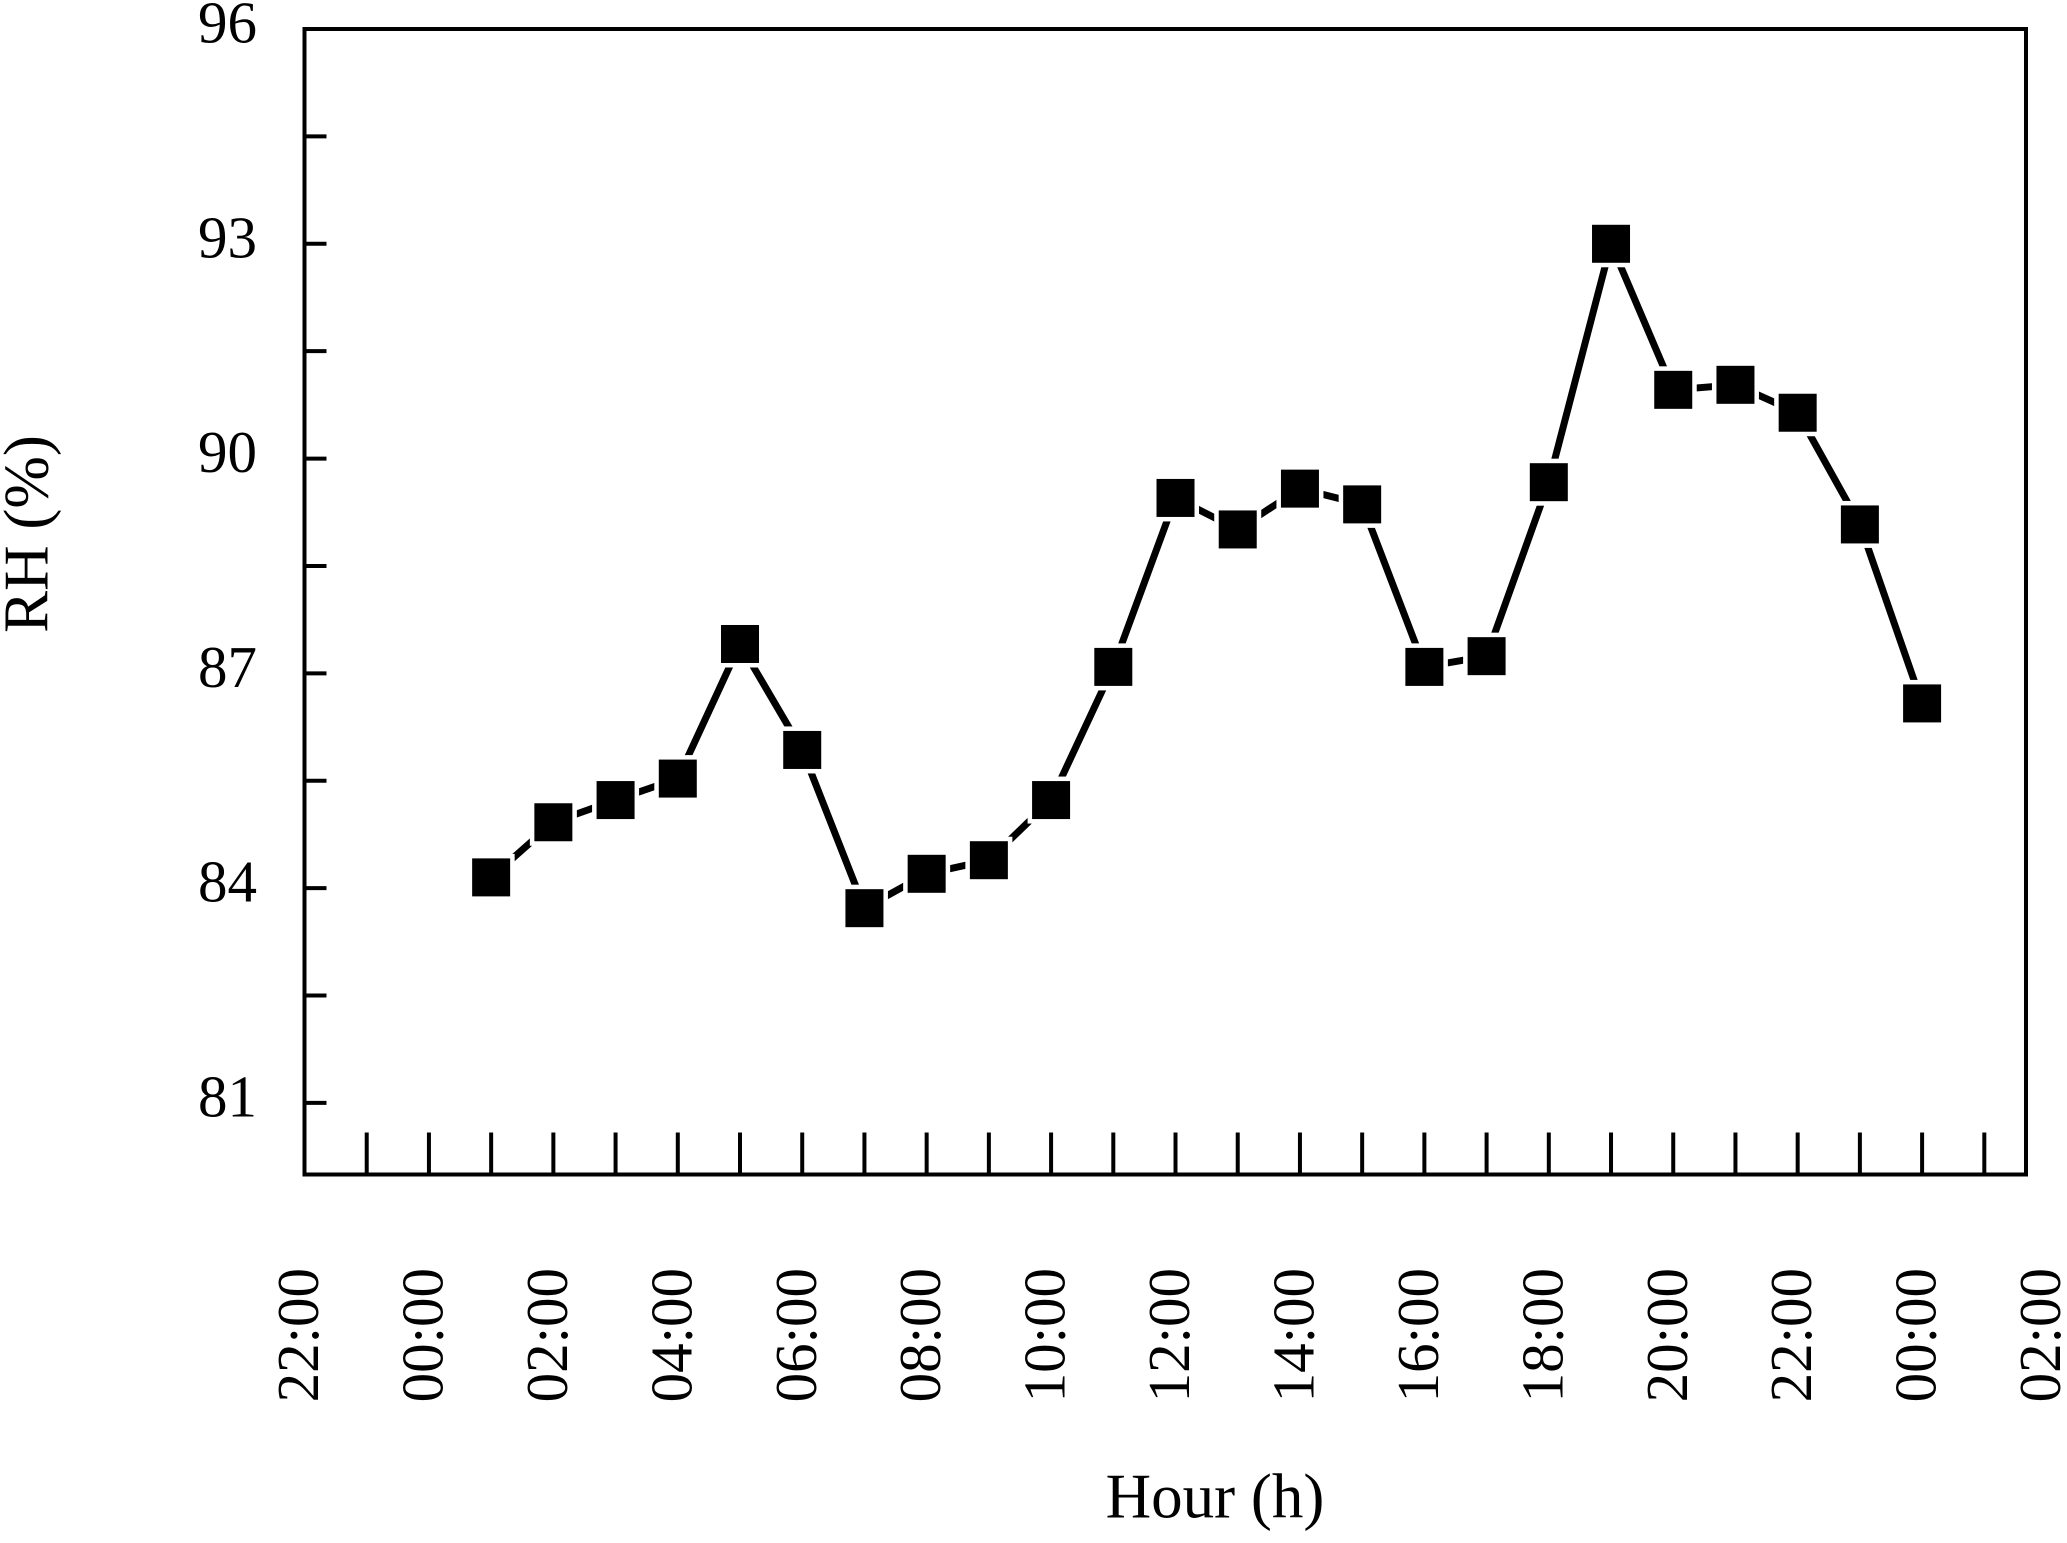  Describe the element at coordinates (227, 452) in the screenshot. I see `y-tick-label: 90` at that location.